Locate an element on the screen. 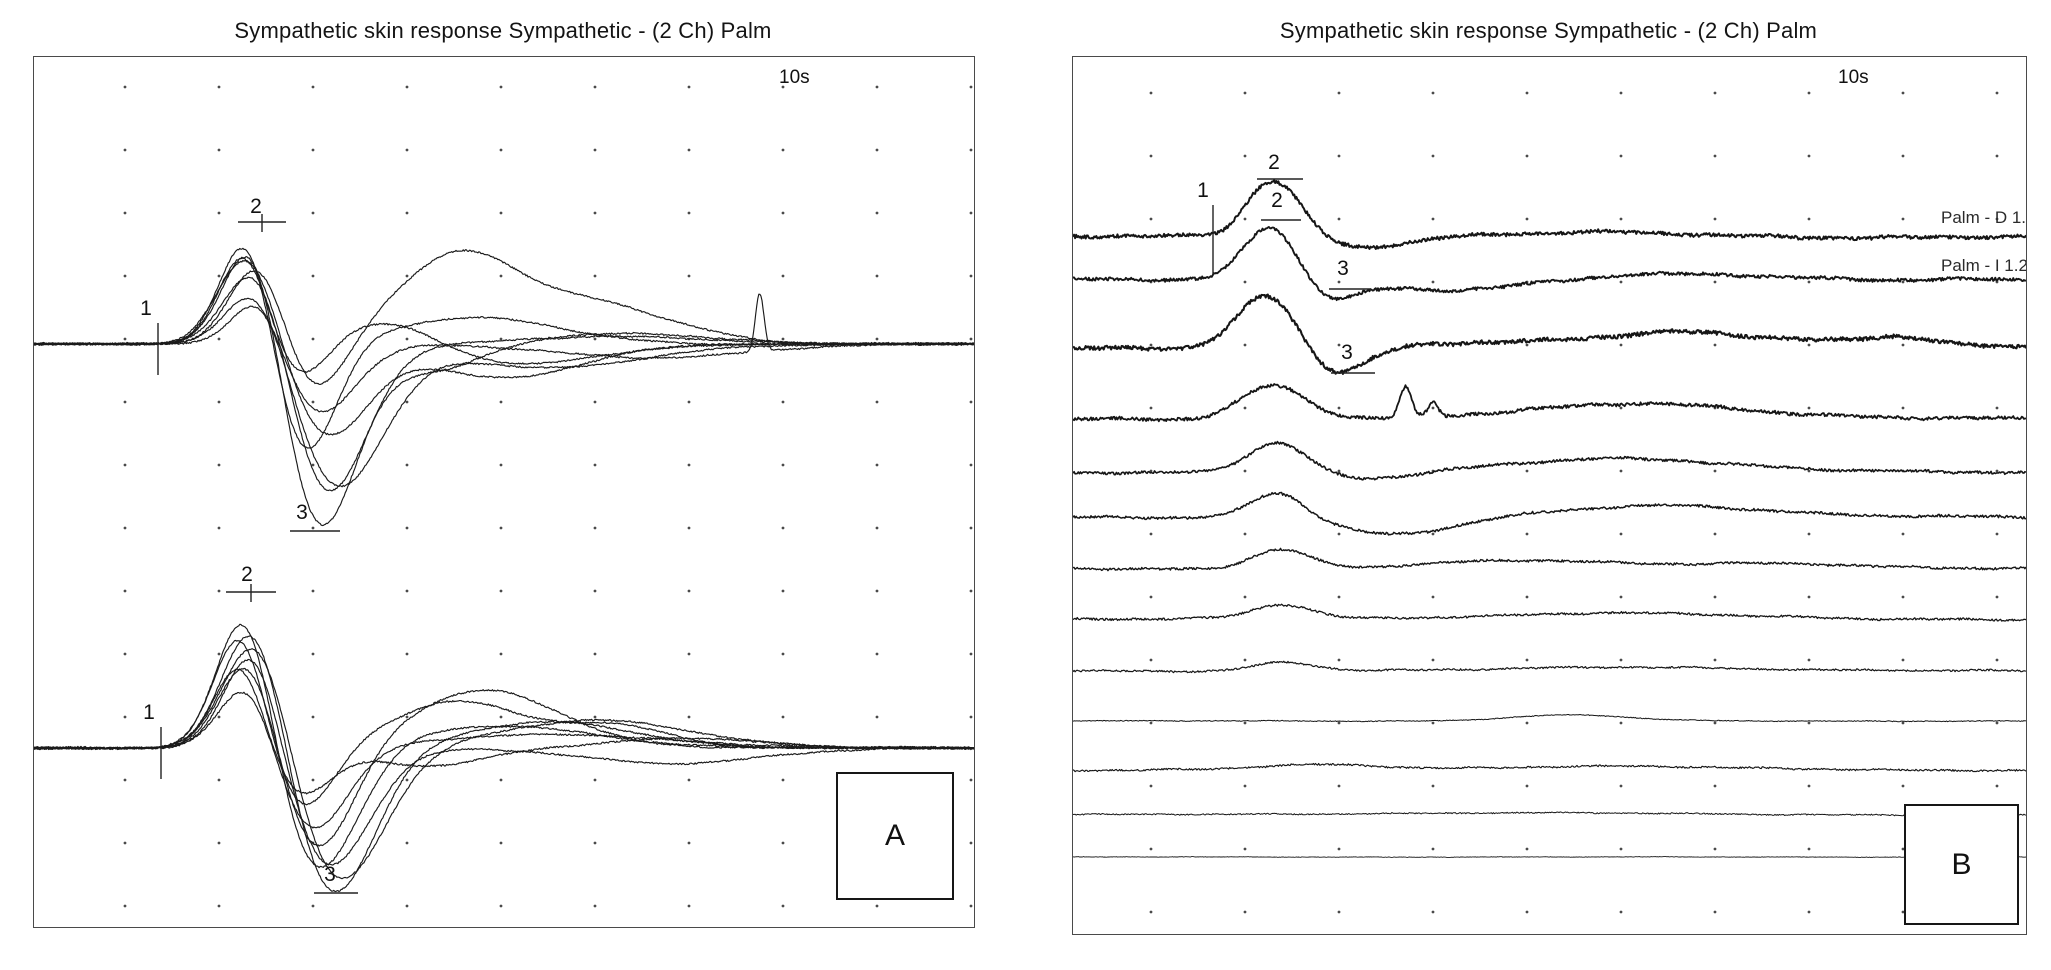 The image size is (2051, 970). marker-label: 1 is located at coordinates (146, 308).